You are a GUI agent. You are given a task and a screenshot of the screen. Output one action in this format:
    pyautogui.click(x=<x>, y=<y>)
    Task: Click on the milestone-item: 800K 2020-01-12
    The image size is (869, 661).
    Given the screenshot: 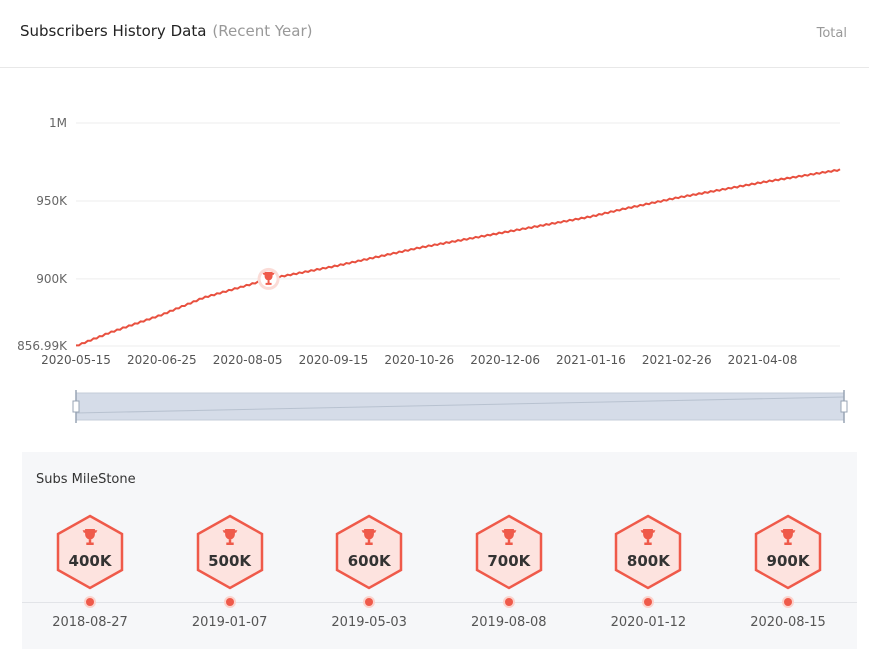 What is the action you would take?
    pyautogui.click(x=648, y=579)
    